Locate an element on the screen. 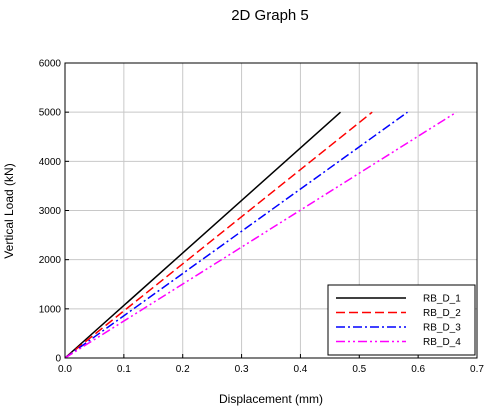  chart-title: 2D Graph 5 is located at coordinates (270, 15).